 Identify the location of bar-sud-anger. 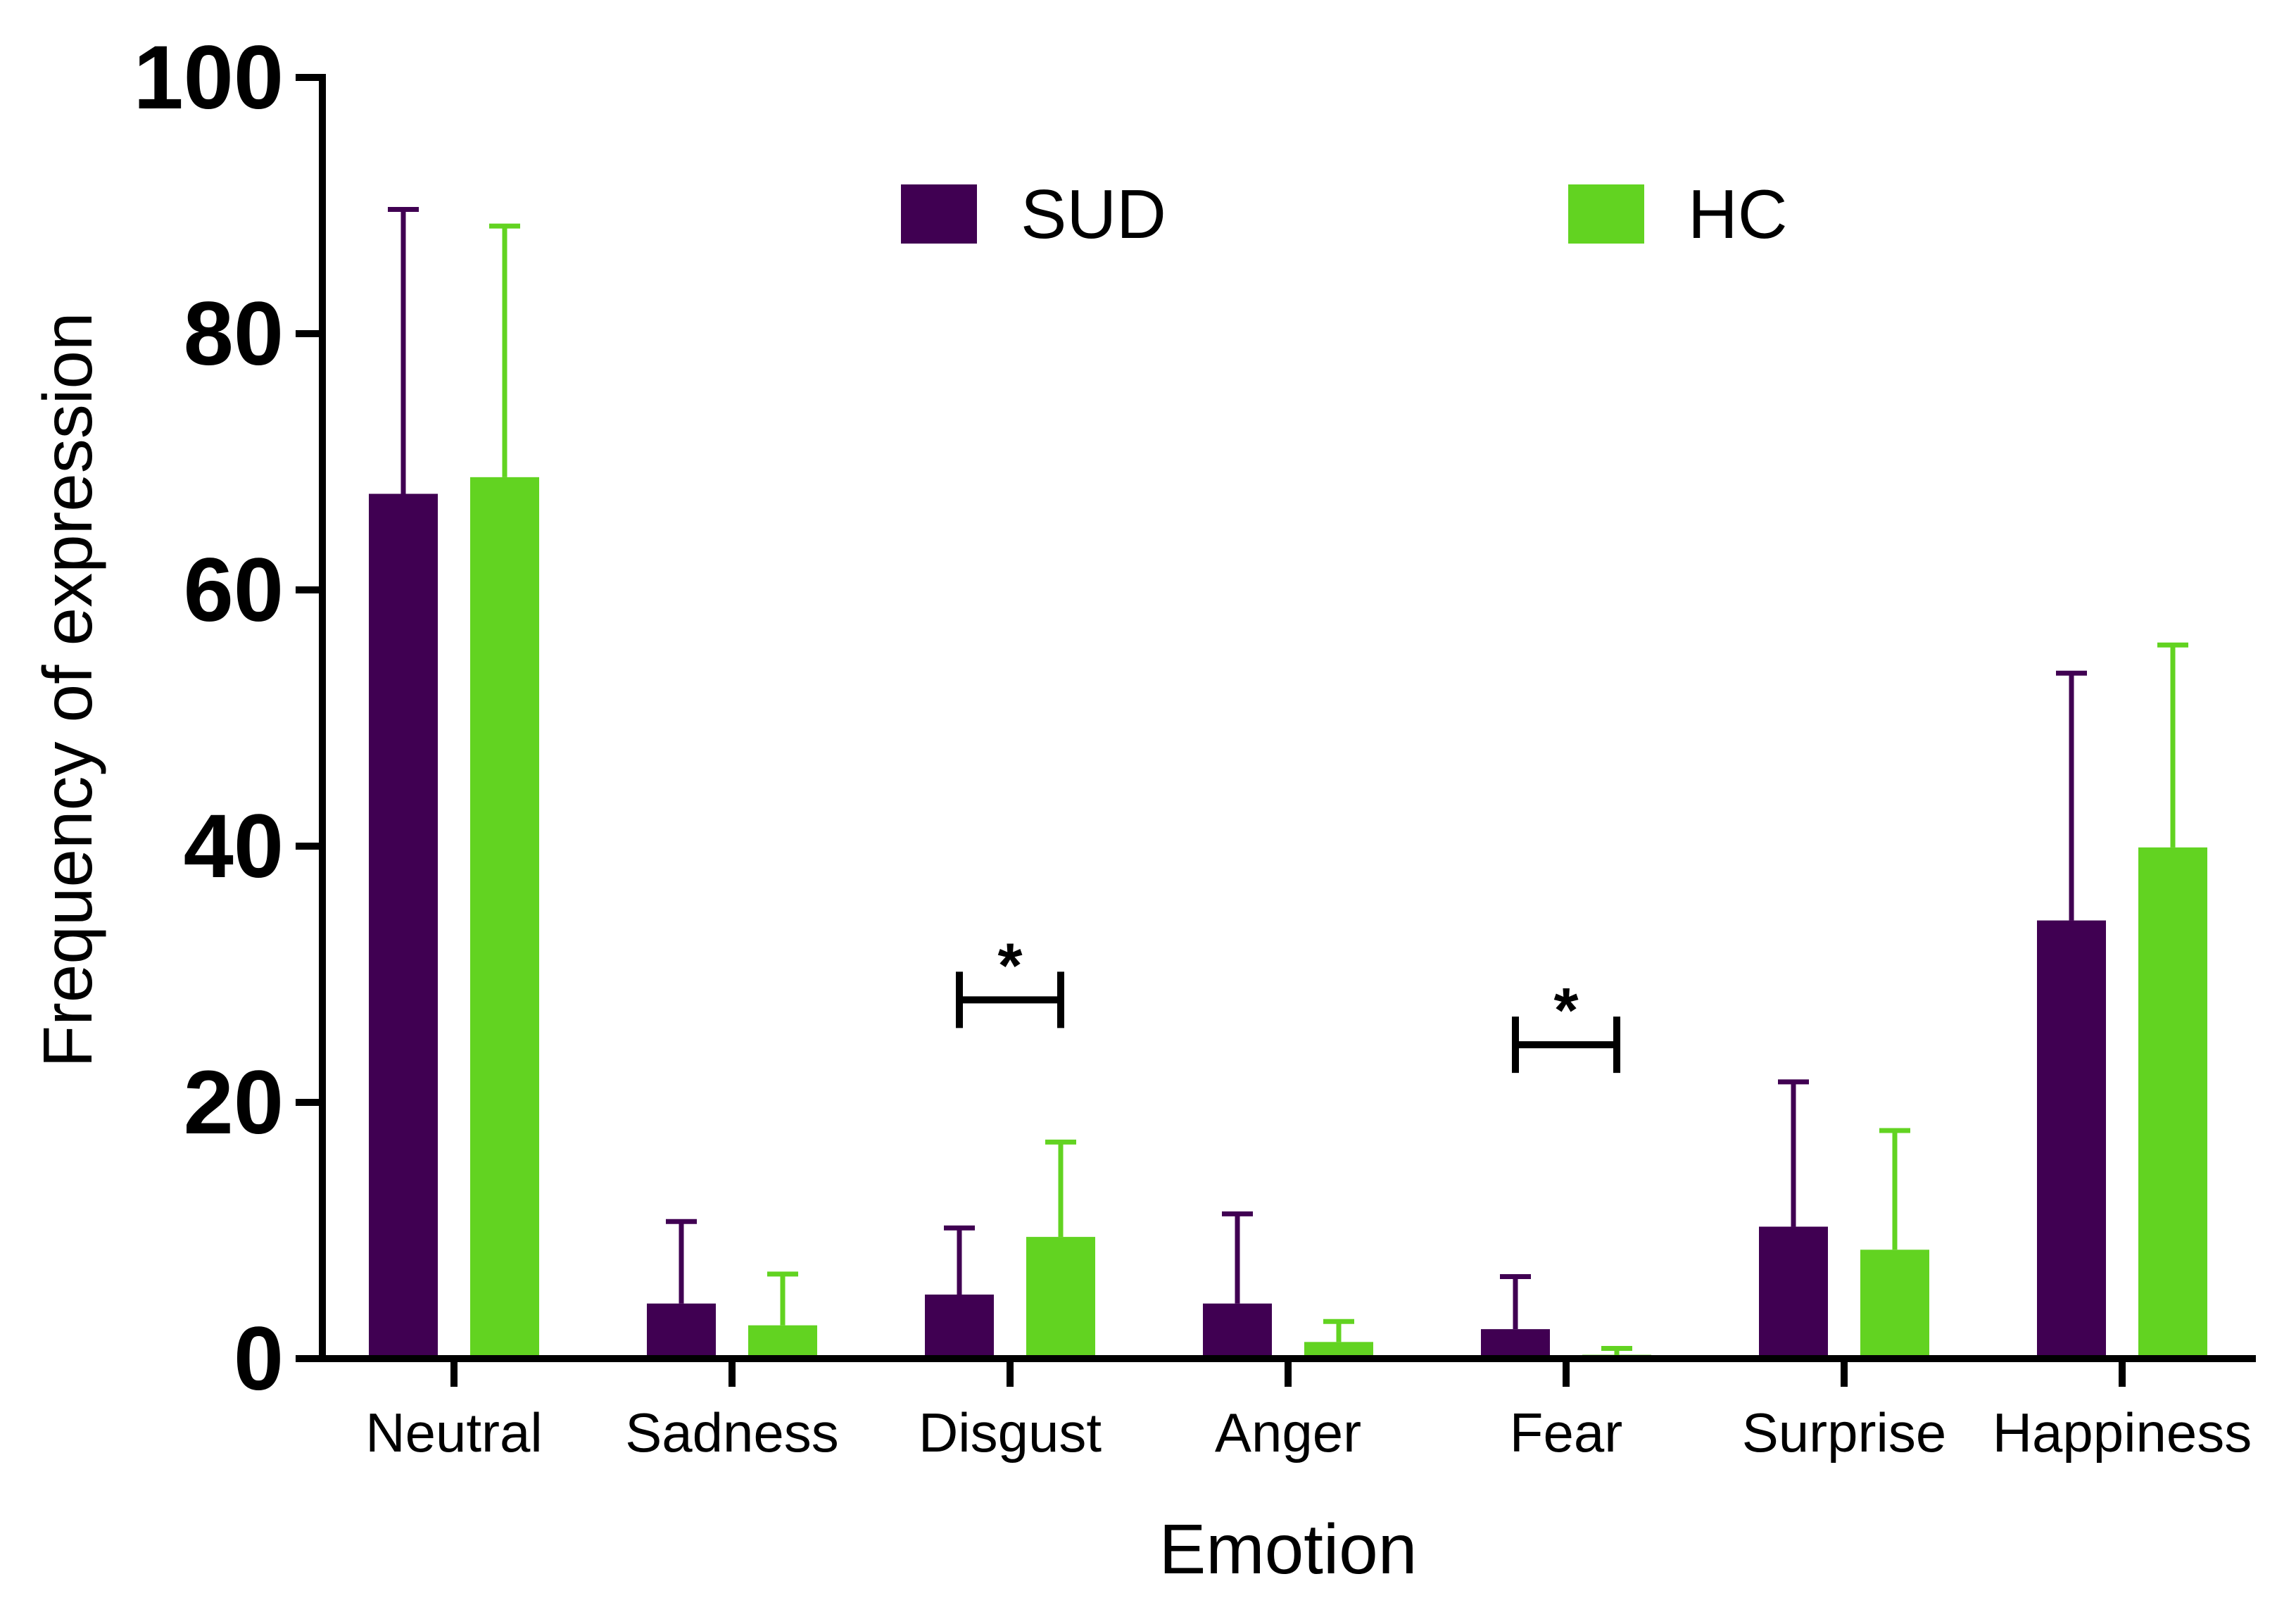
(1237, 1331).